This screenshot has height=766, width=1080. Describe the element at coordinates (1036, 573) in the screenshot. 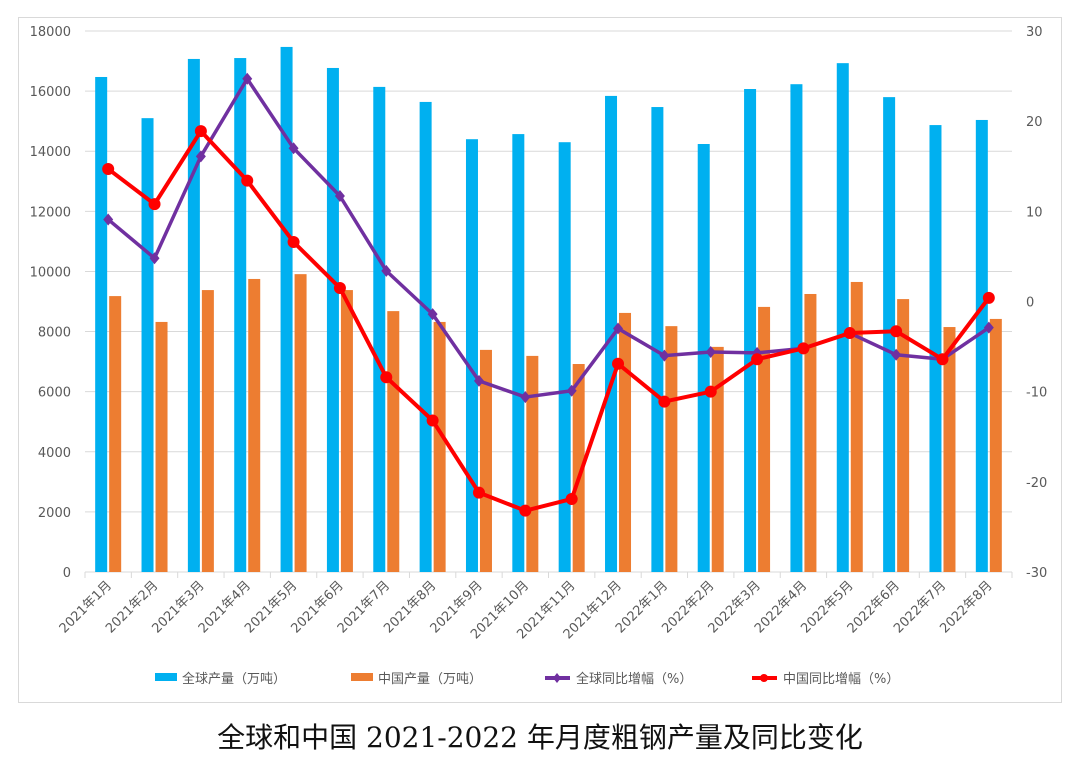

I see `y-right-tick-label: -30` at that location.